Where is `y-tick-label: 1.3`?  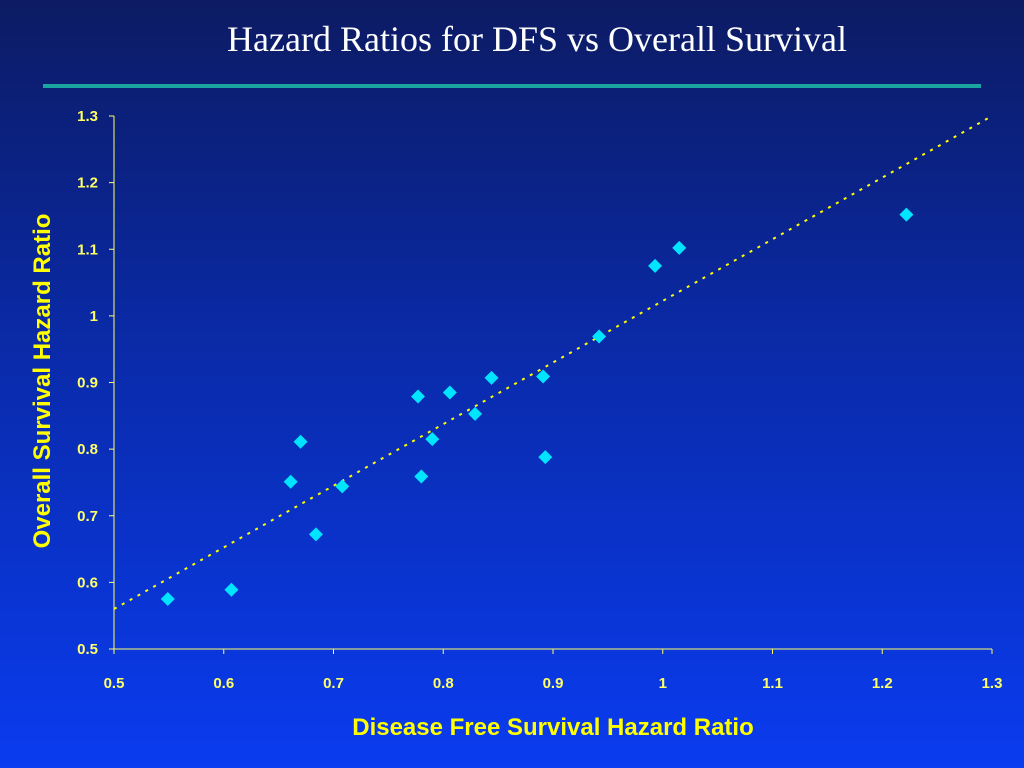 y-tick-label: 1.3 is located at coordinates (87, 116).